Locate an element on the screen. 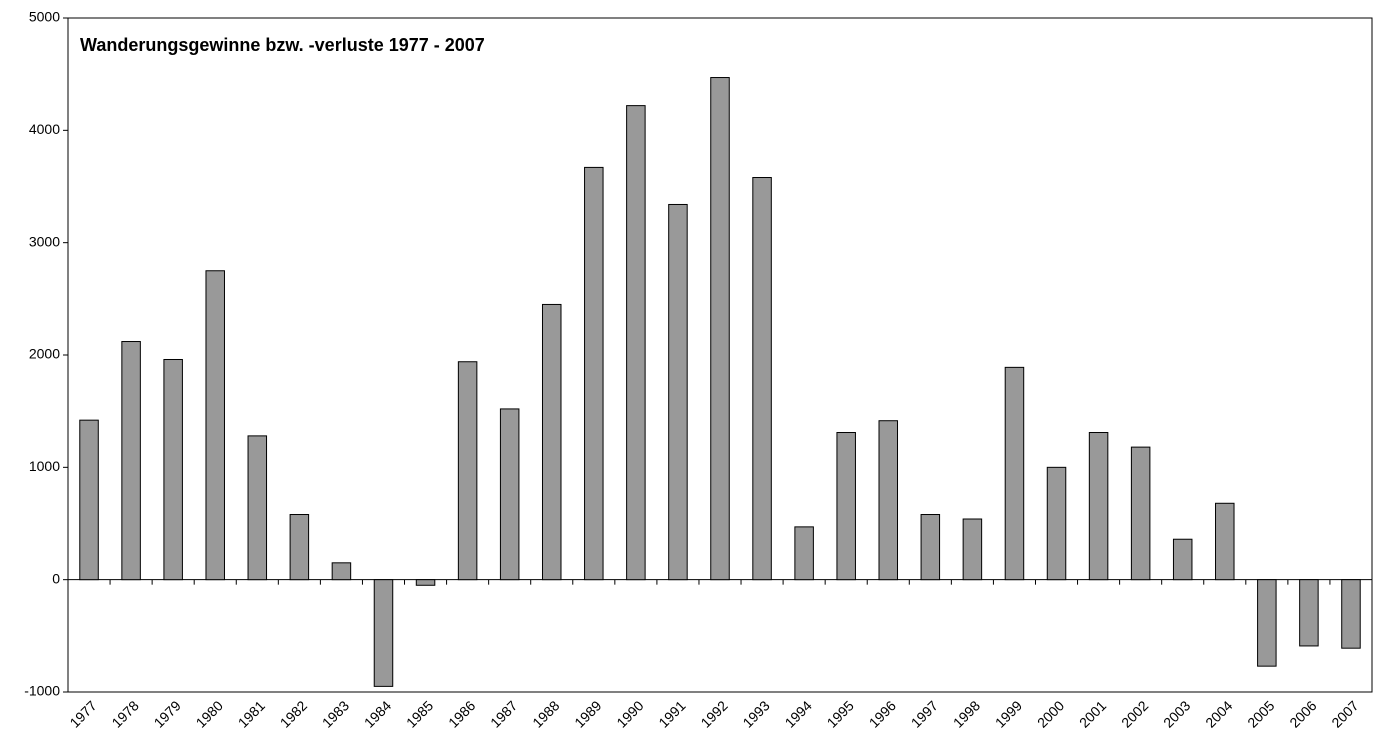 This screenshot has height=756, width=1380. x-tick-label: 1978 is located at coordinates (124, 713).